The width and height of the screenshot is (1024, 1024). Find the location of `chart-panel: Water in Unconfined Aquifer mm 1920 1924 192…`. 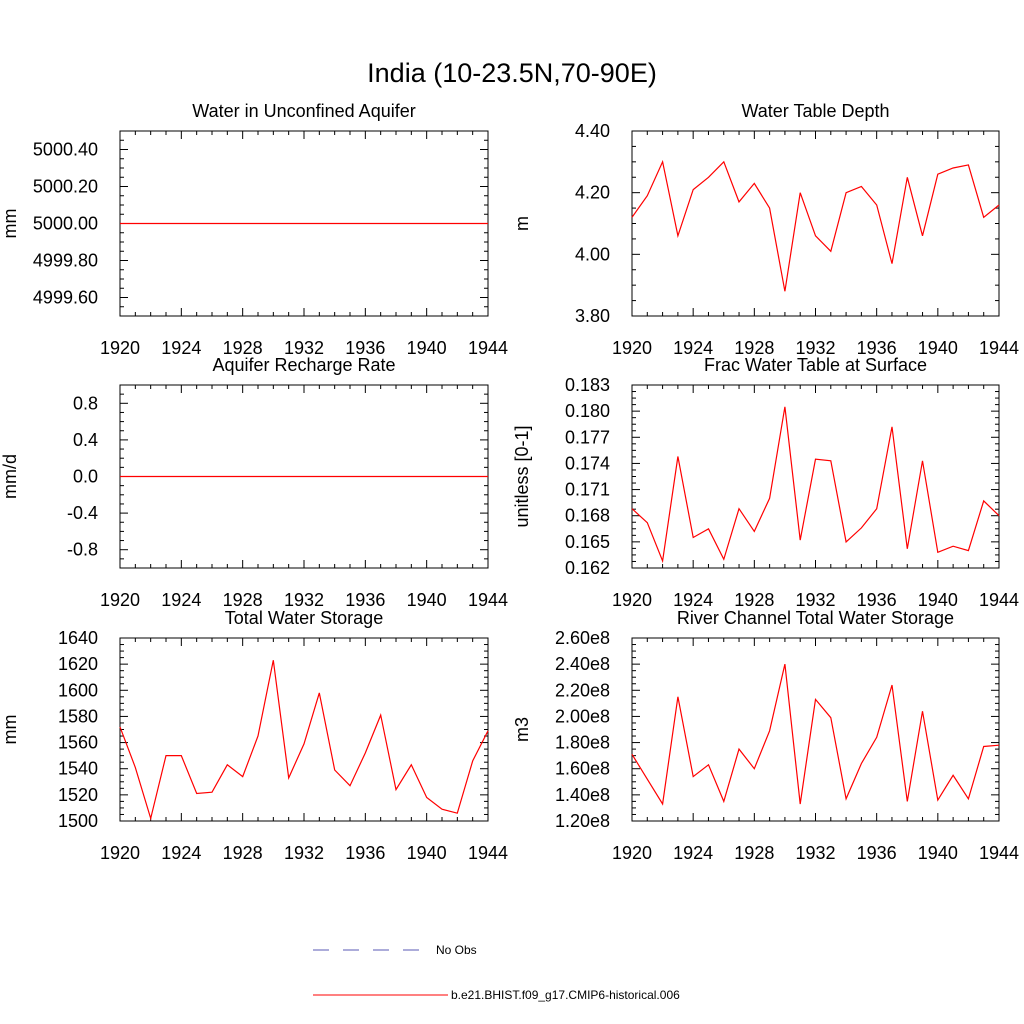

chart-panel: Water in Unconfined Aquifer mm 1920 1924 192… is located at coordinates (254, 229).